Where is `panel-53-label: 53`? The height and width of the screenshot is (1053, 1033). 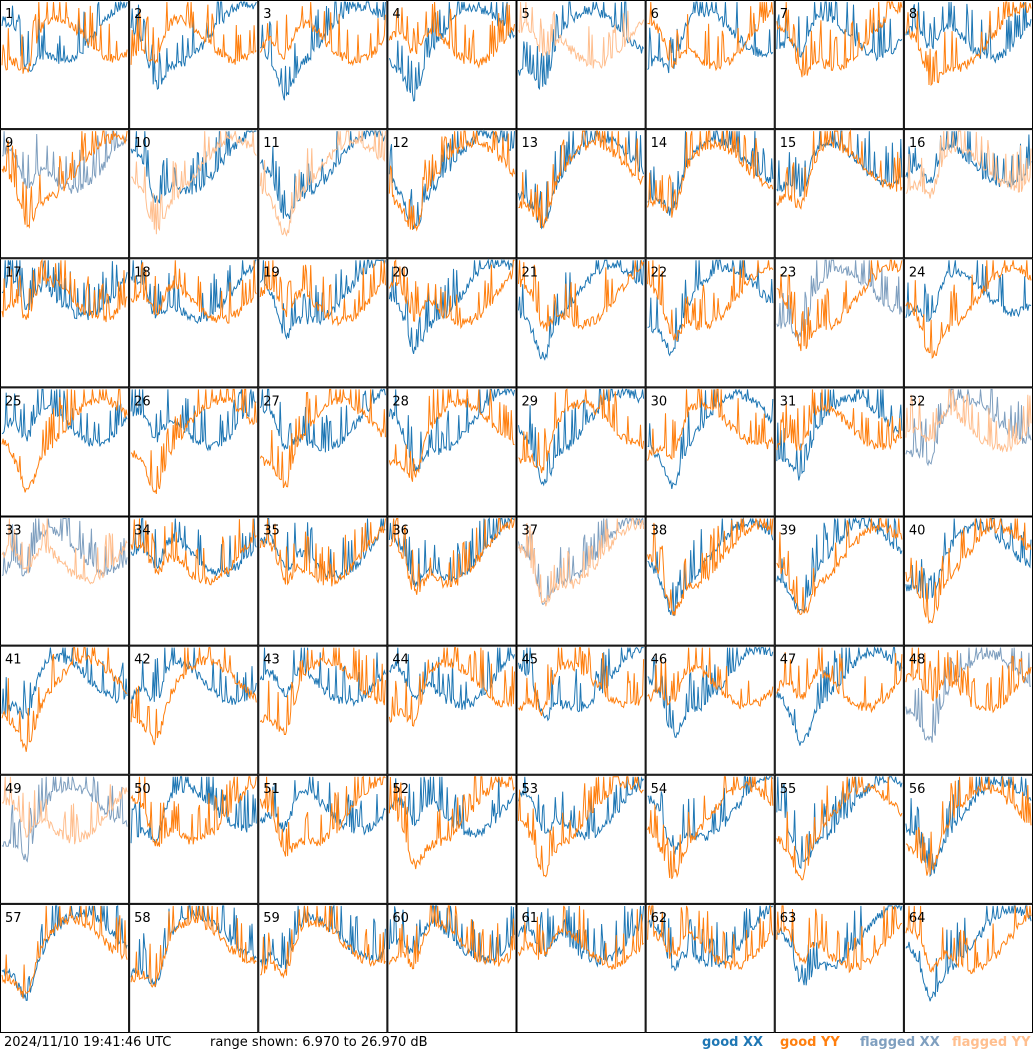
panel-53-label: 53 is located at coordinates (530, 789).